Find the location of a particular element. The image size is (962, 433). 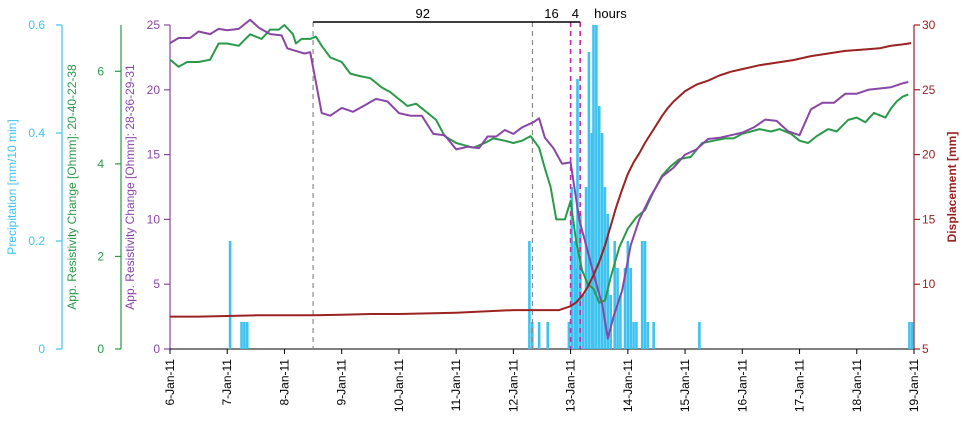

x-tick-label: 19-Jan-11 is located at coordinates (914, 385).